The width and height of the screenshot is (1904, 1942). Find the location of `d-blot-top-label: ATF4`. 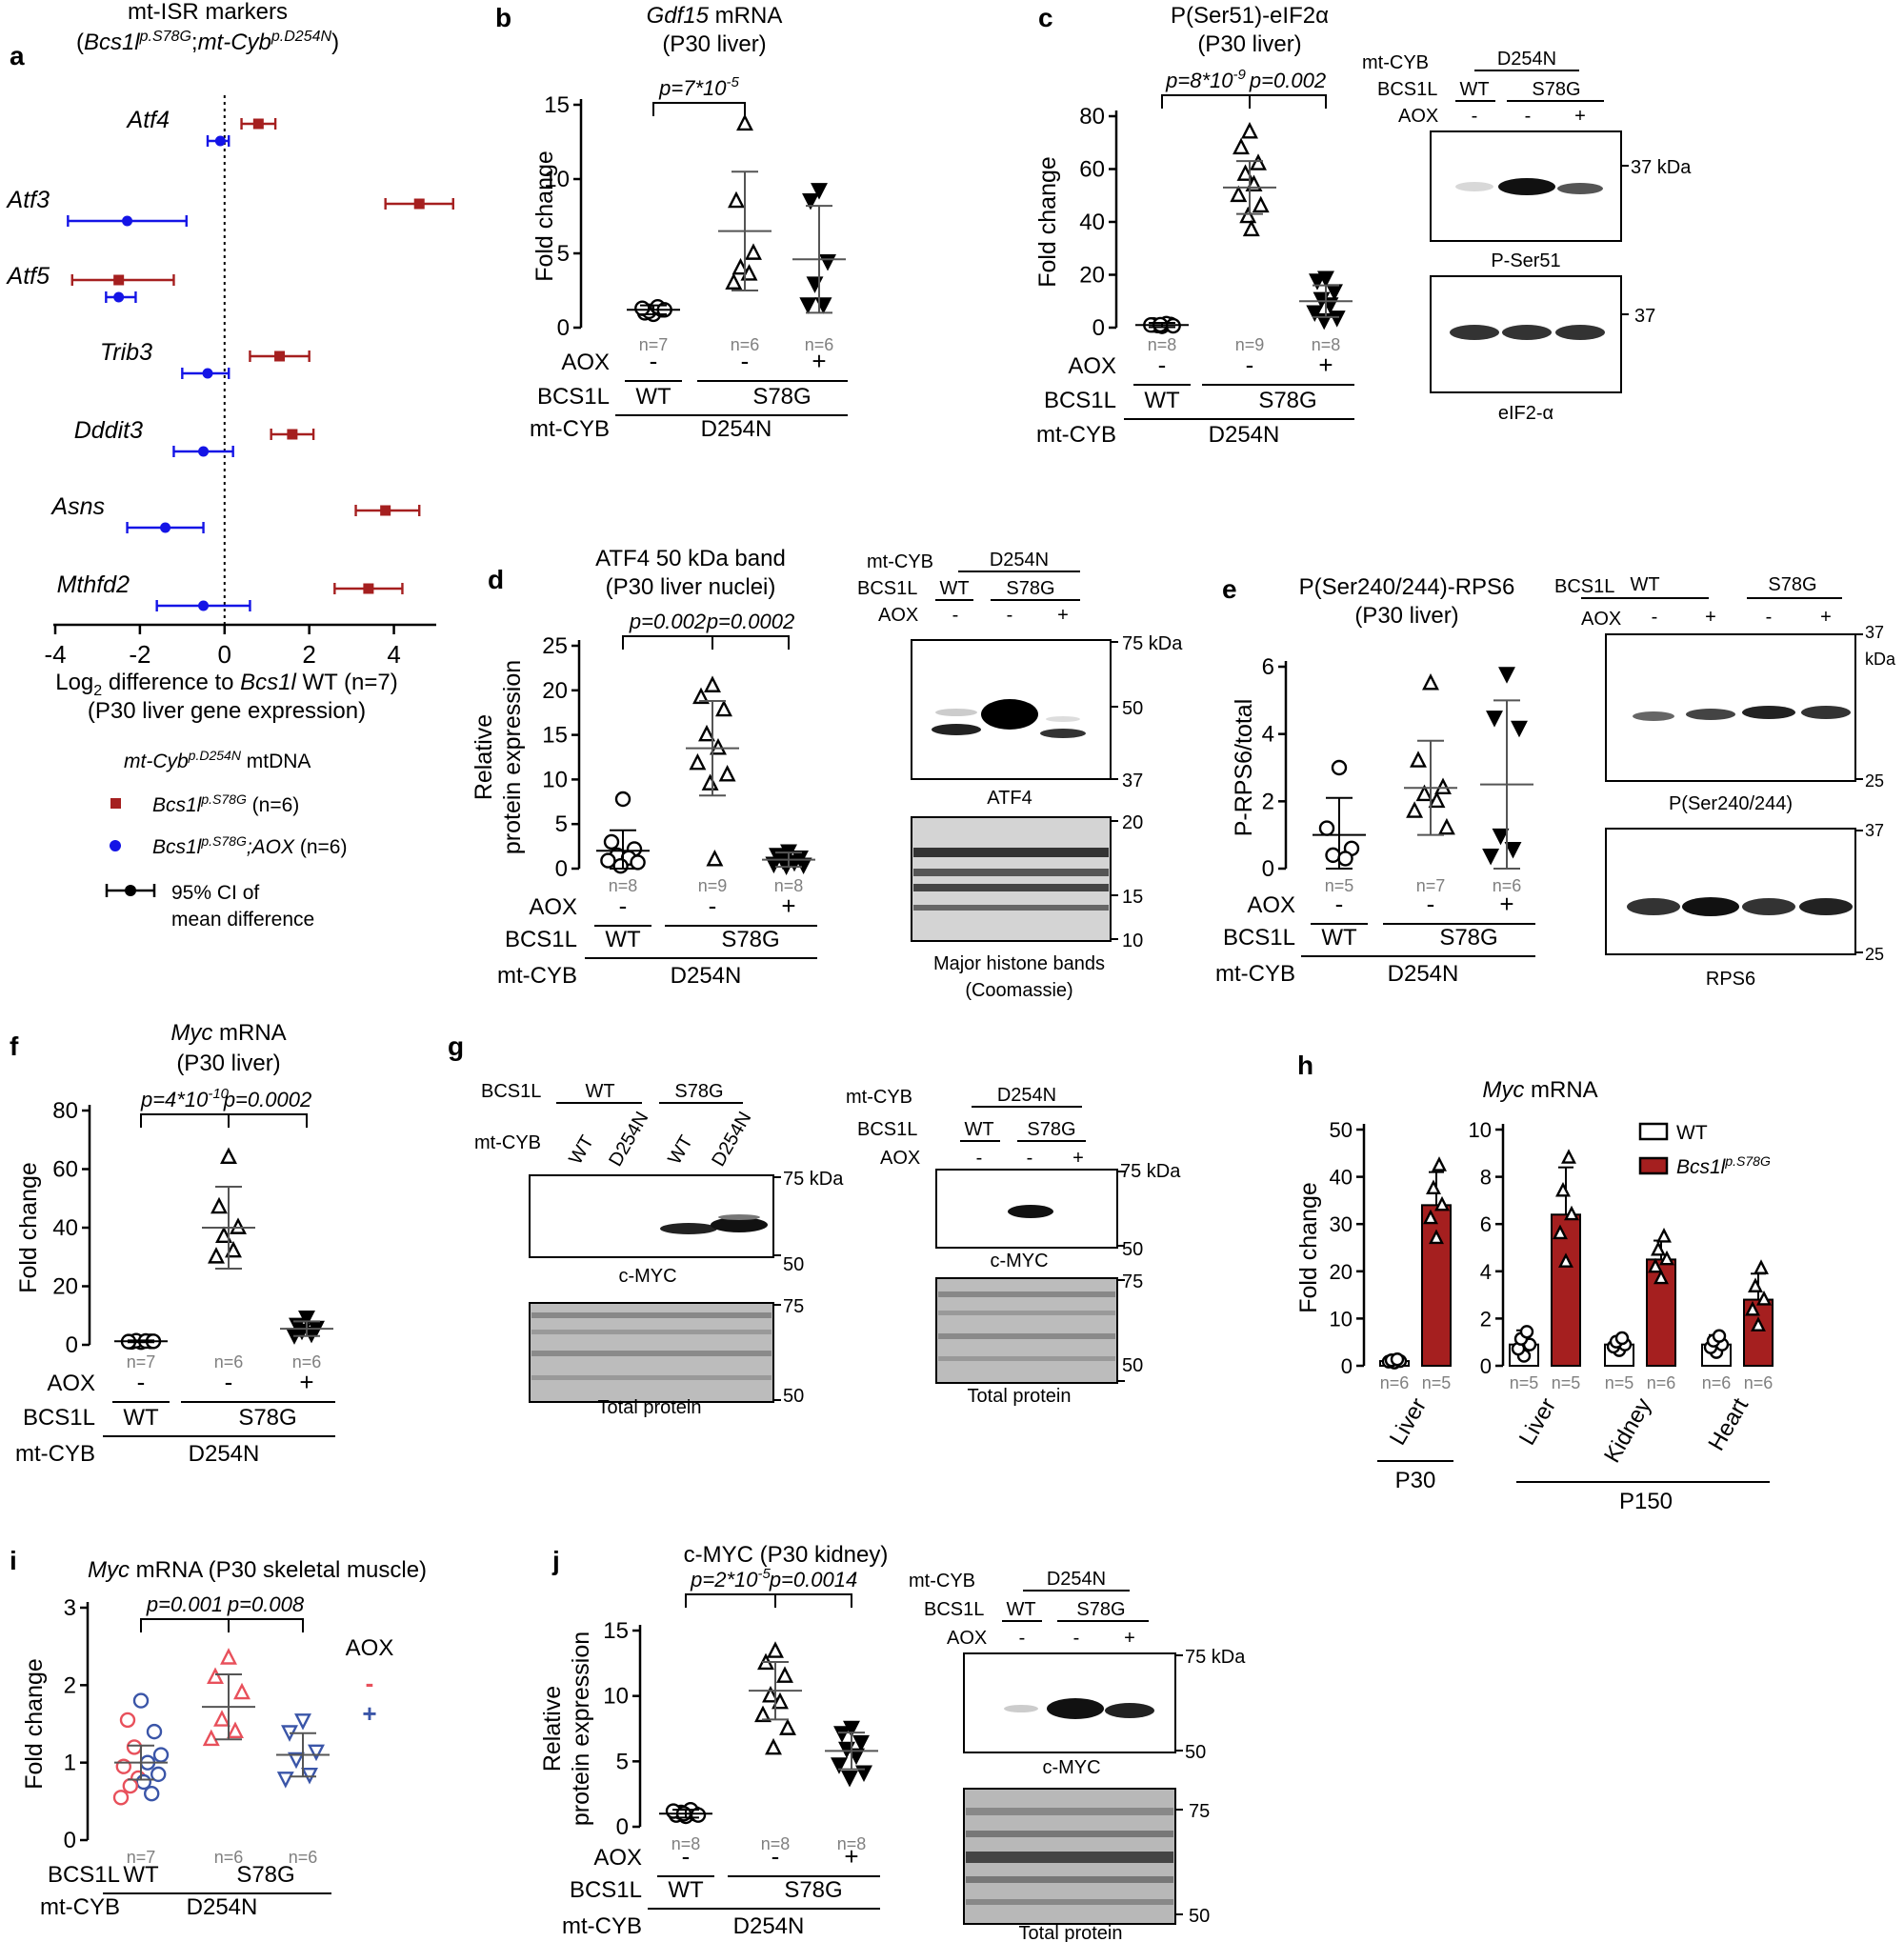

d-blot-top-label: ATF4 is located at coordinates (1010, 798).